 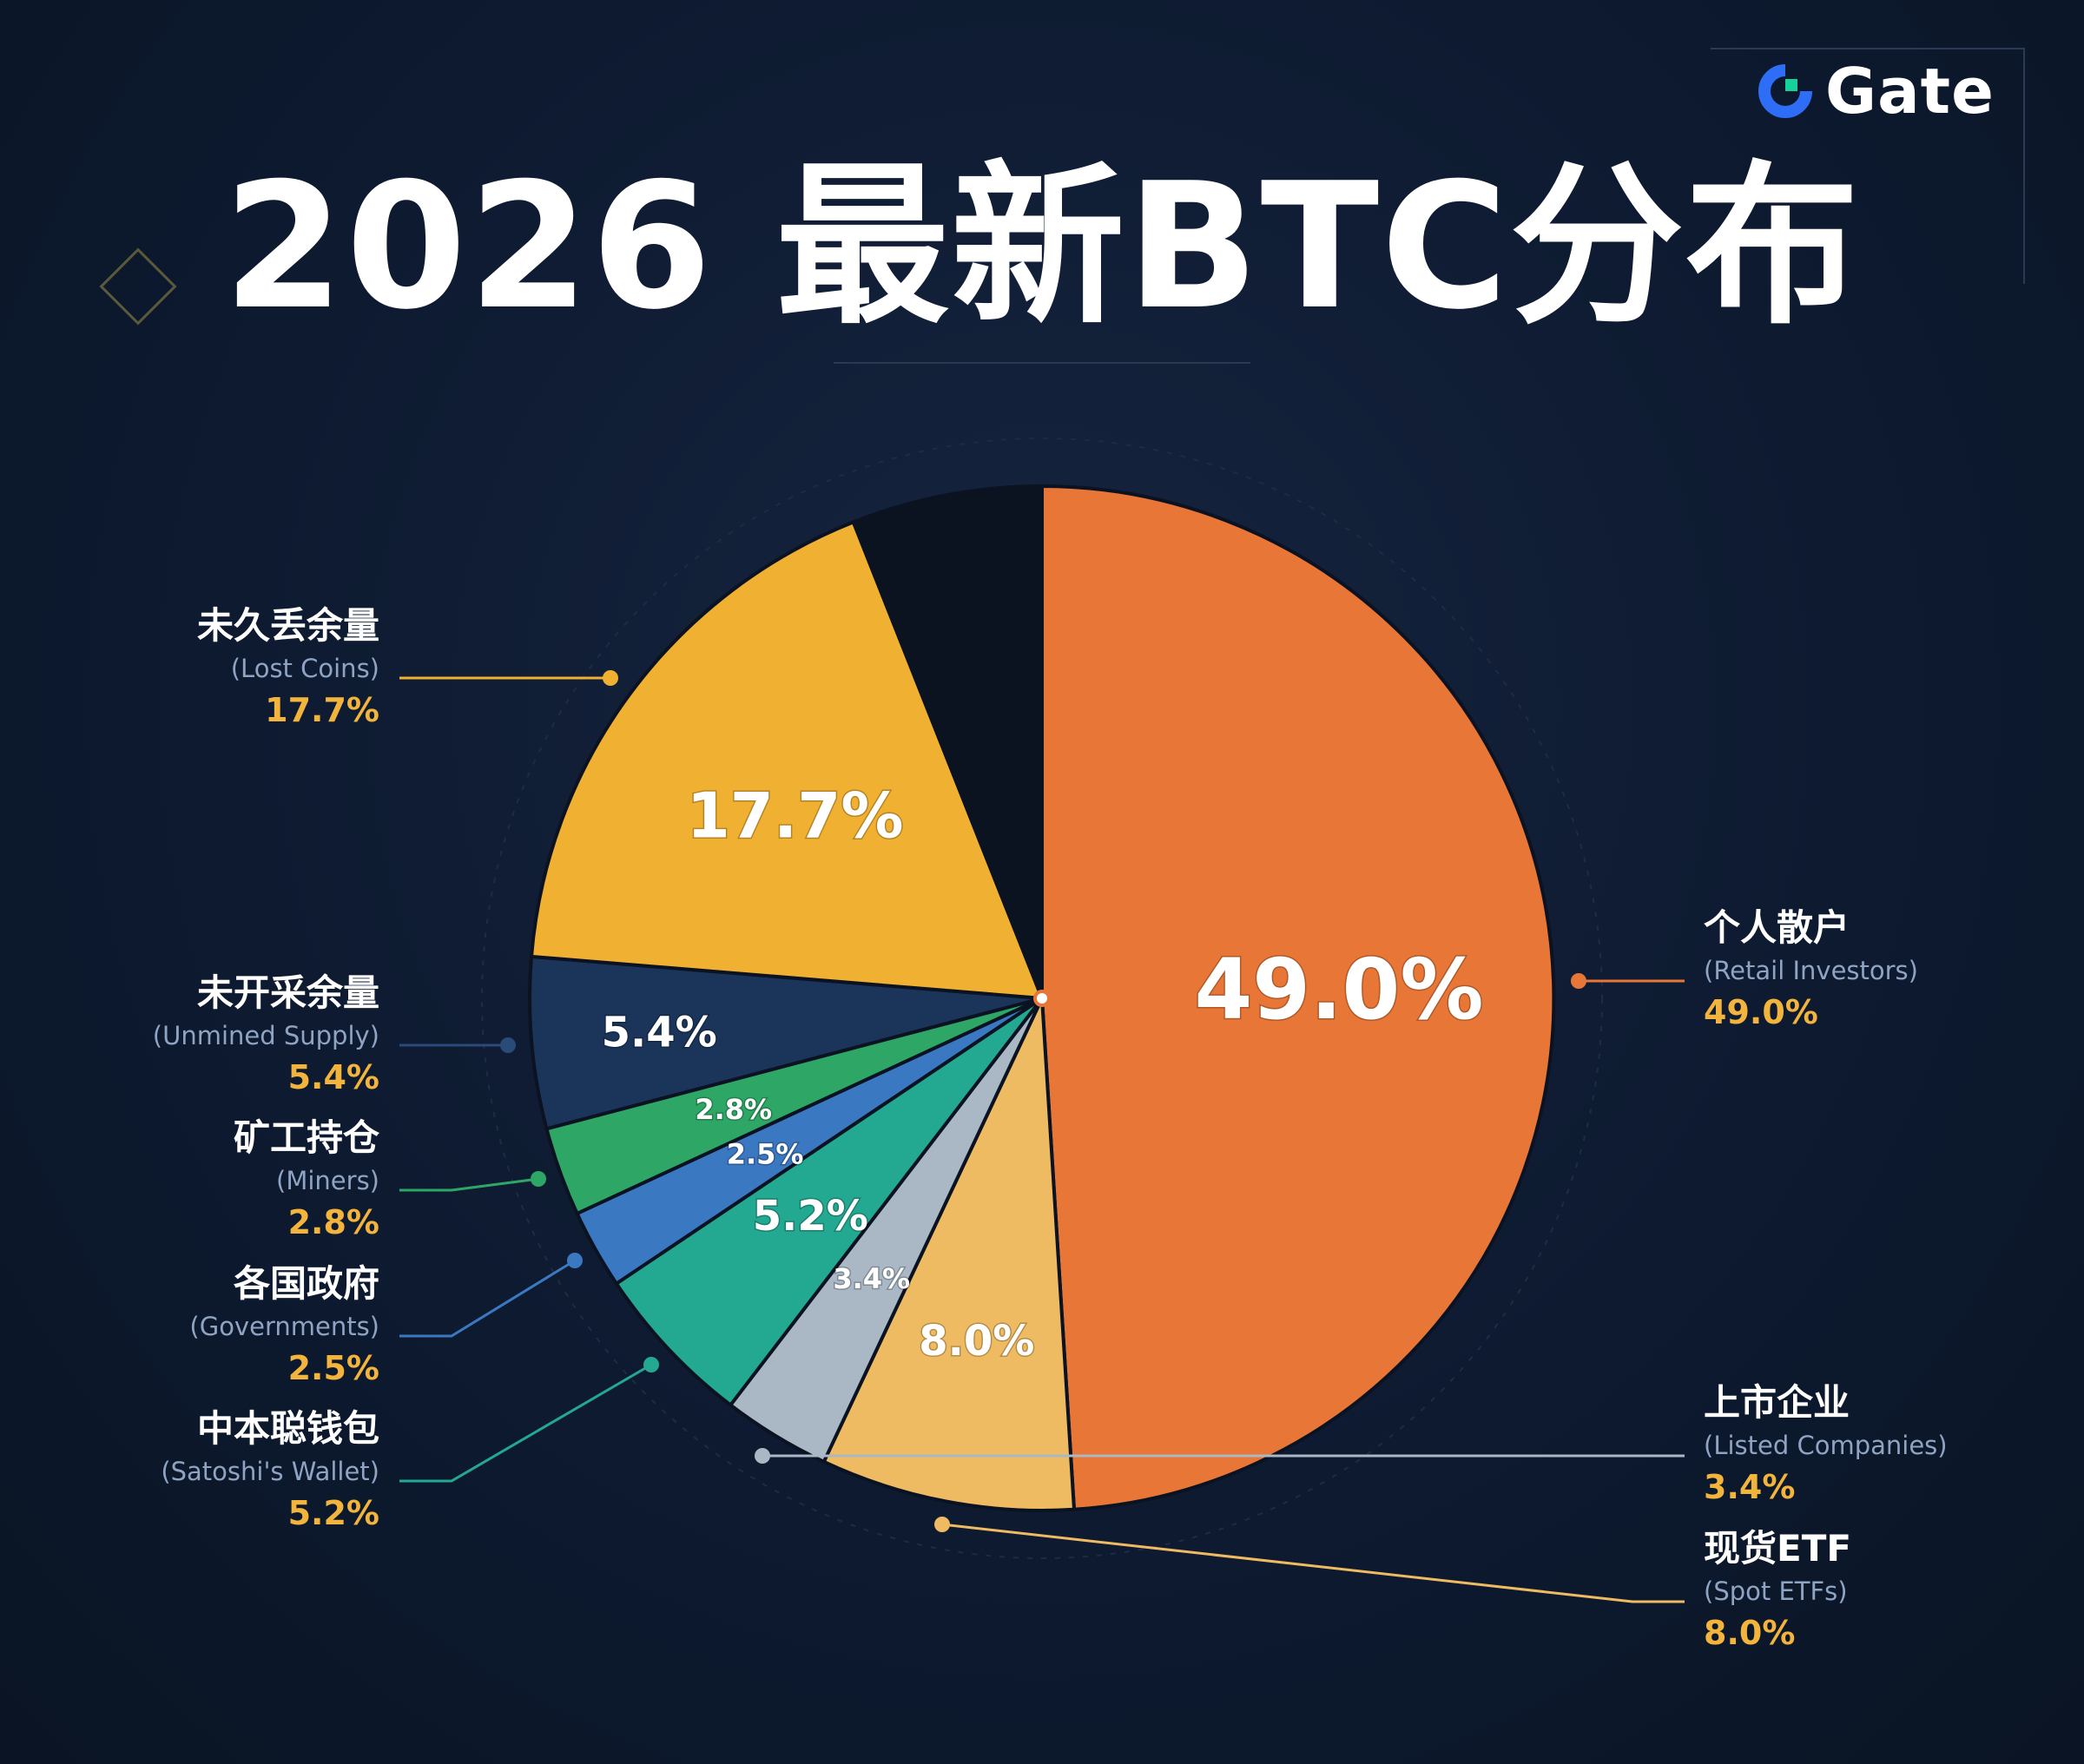 What do you see at coordinates (1313, 1563) in the screenshot?
I see `leader-line-etf` at bounding box center [1313, 1563].